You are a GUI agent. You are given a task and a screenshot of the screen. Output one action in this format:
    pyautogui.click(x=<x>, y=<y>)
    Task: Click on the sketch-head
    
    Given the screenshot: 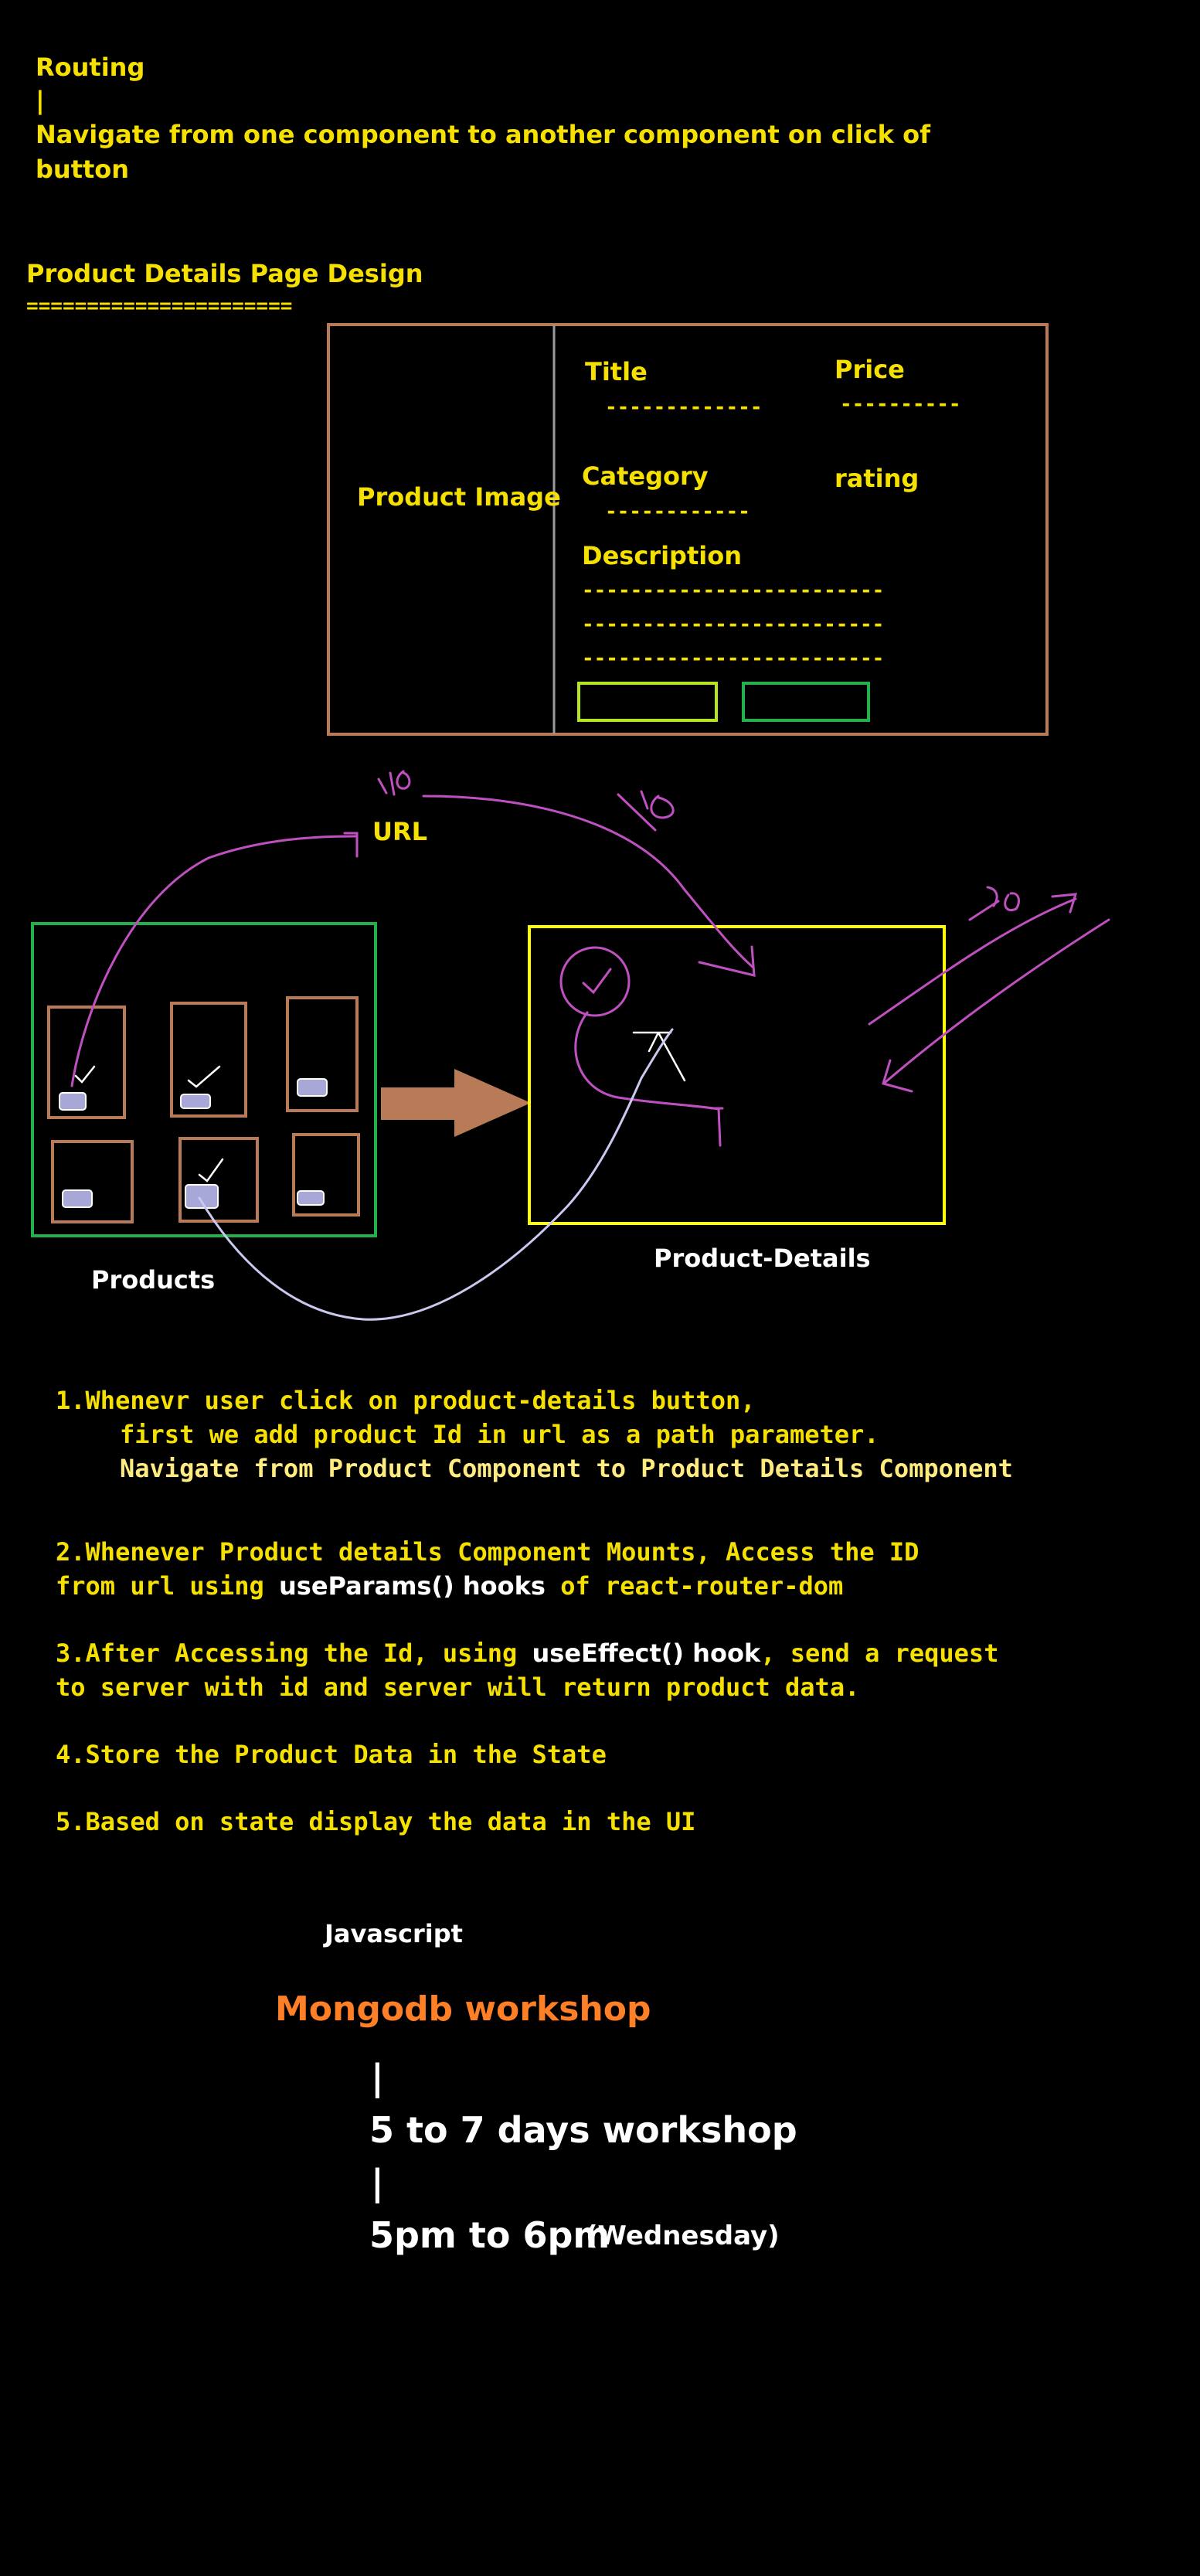 What is the action you would take?
    pyautogui.click(x=595, y=981)
    